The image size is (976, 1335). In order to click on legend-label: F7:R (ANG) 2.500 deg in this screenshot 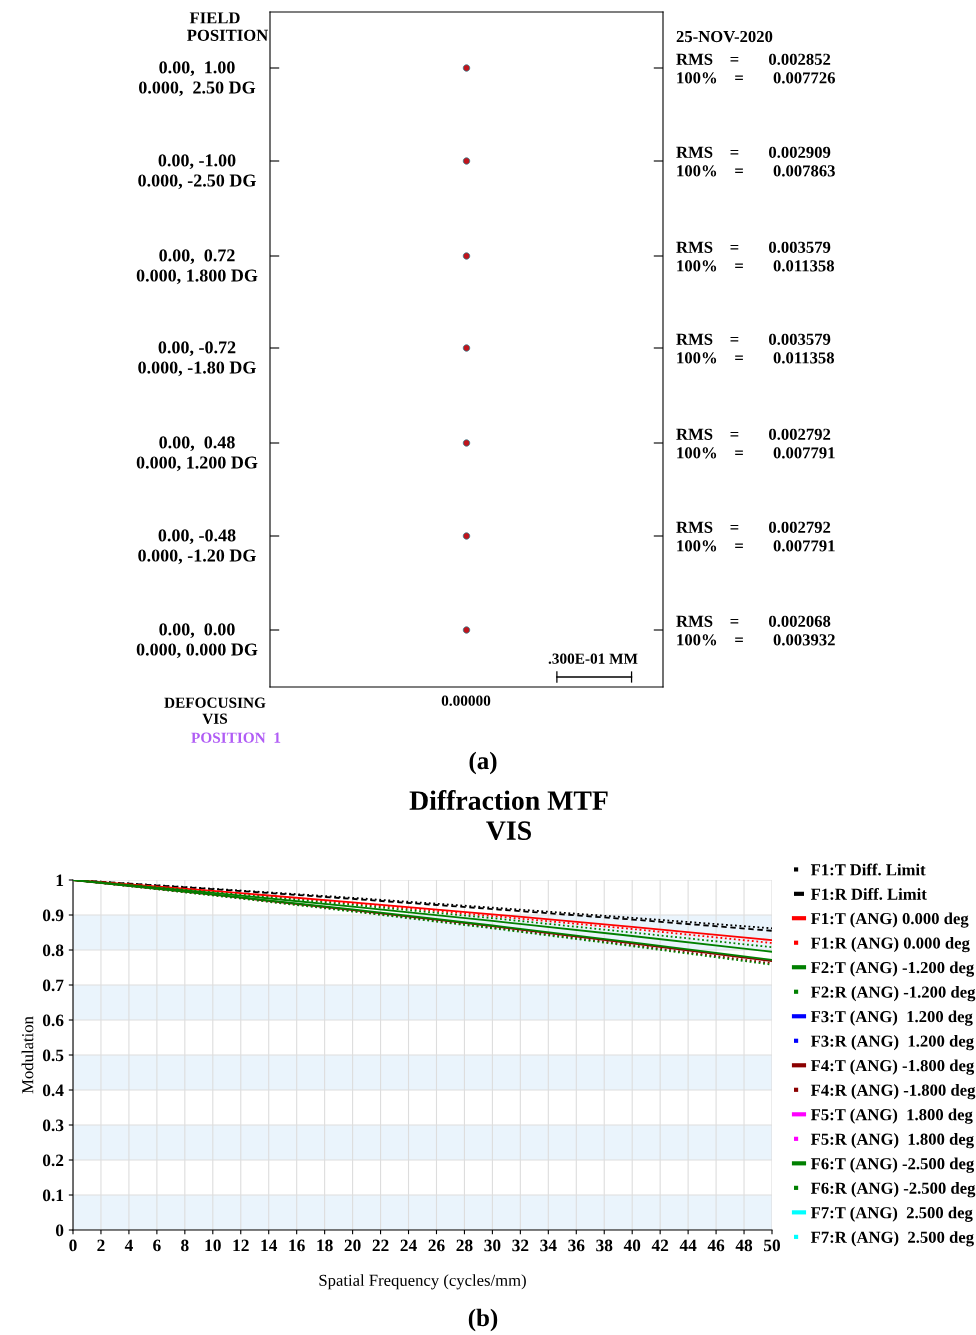, I will do `click(892, 1239)`.